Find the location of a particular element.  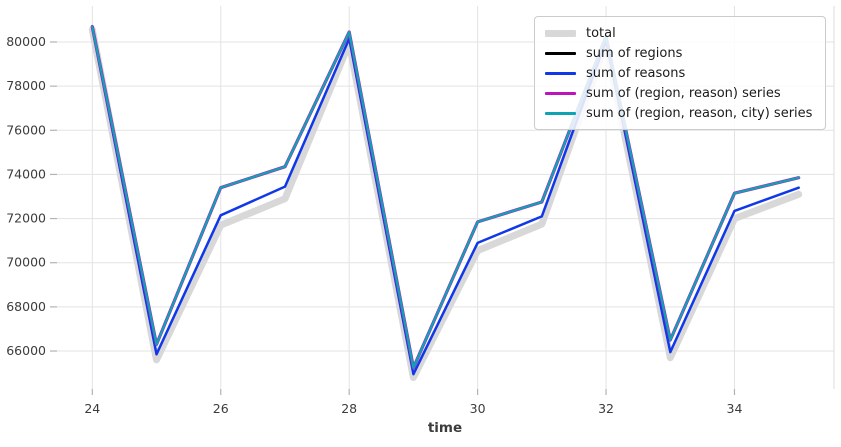

y-tick-label: 70000 is located at coordinates (26, 262).